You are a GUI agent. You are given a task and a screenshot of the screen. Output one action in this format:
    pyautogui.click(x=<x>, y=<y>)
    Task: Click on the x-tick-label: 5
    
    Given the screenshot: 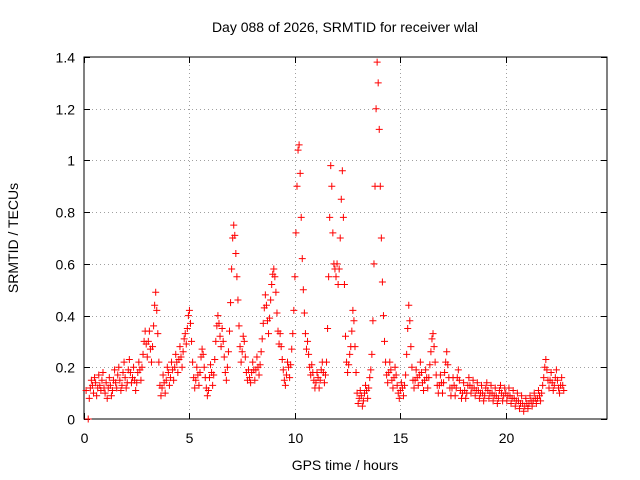 What is the action you would take?
    pyautogui.click(x=190, y=438)
    